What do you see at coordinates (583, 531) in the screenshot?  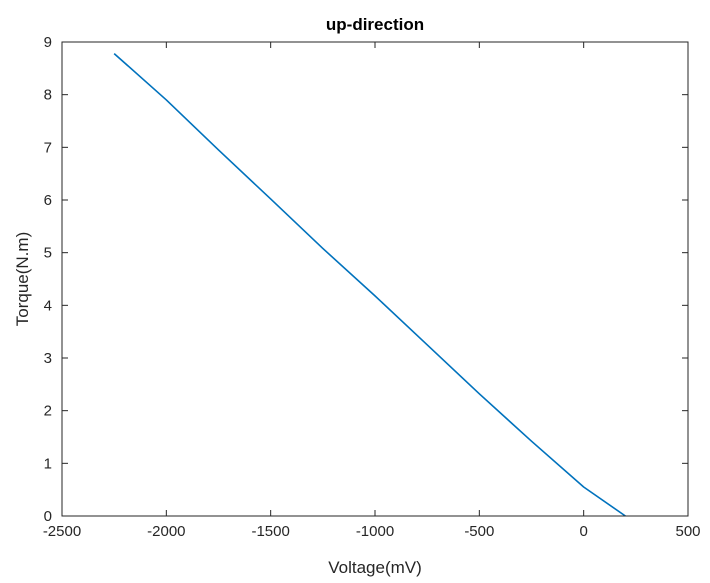 I see `x-tick-label: 0` at bounding box center [583, 531].